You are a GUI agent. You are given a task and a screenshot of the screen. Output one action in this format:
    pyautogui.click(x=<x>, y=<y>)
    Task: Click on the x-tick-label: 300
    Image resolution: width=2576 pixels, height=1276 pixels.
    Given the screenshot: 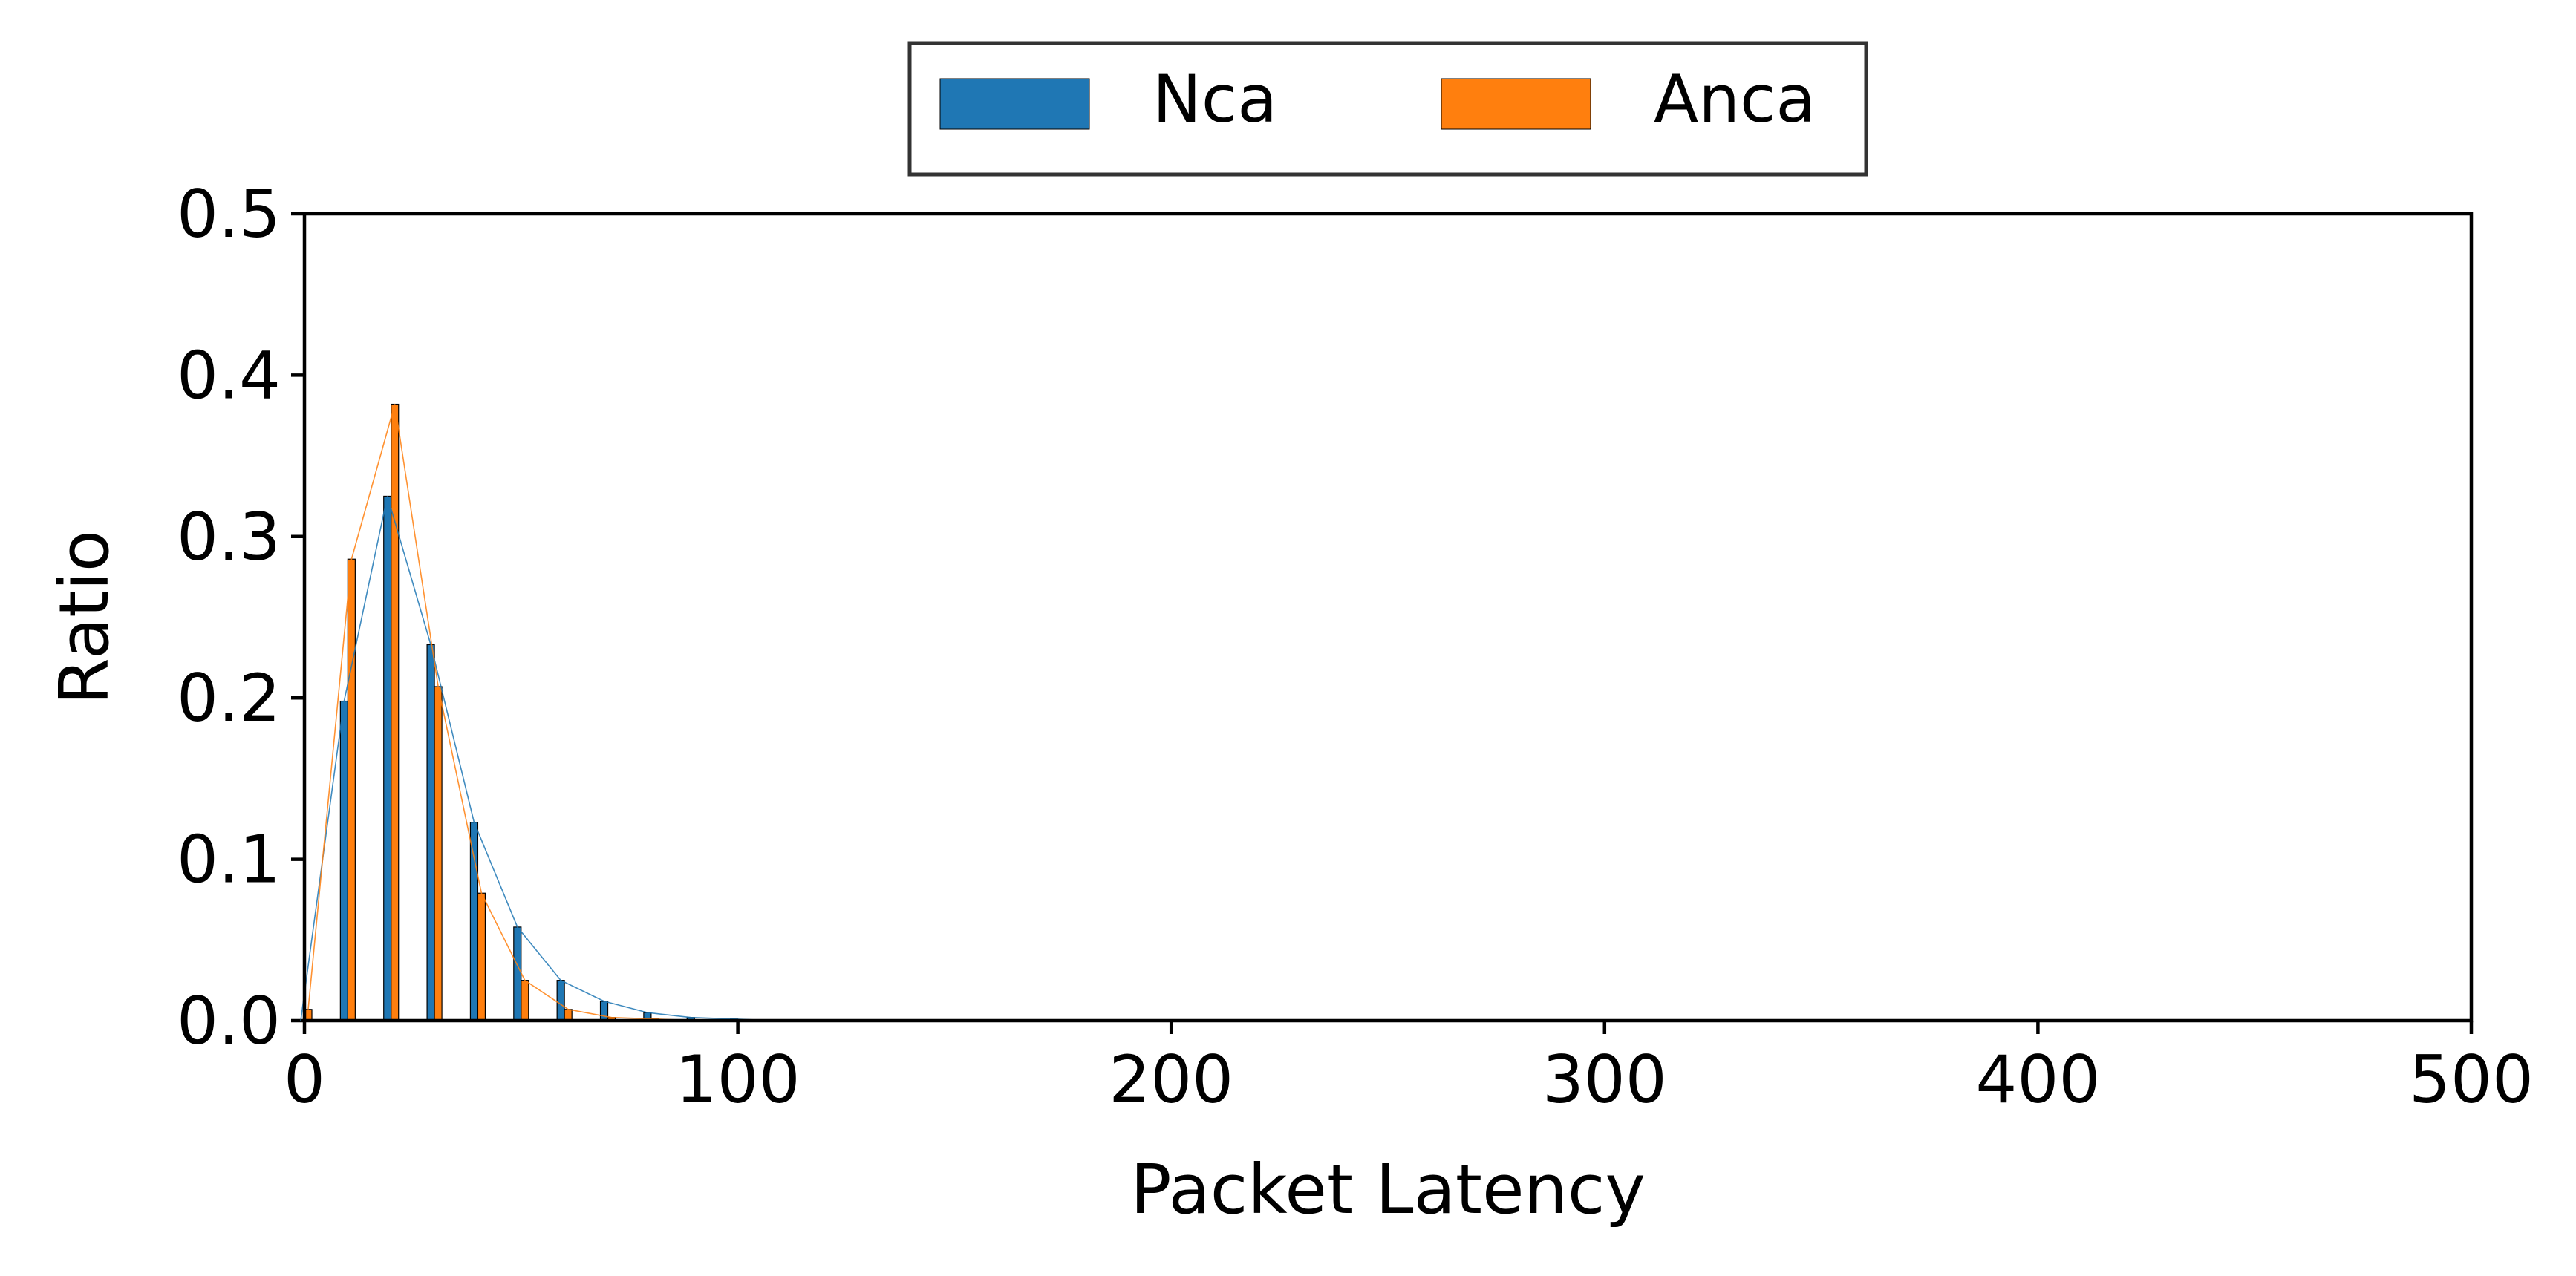 What is the action you would take?
    pyautogui.click(x=1604, y=1079)
    